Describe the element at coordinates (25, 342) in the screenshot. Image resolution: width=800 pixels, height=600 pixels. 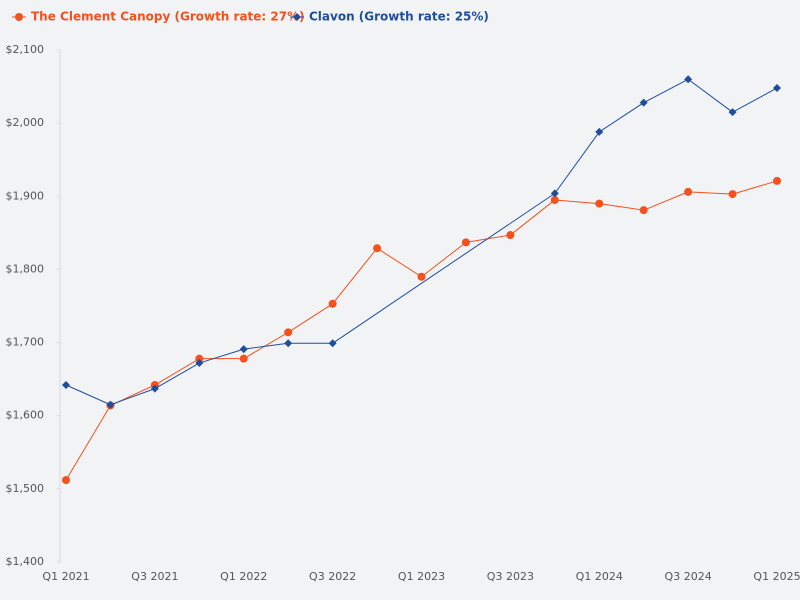
I see `y-tick-label: $1,700` at that location.